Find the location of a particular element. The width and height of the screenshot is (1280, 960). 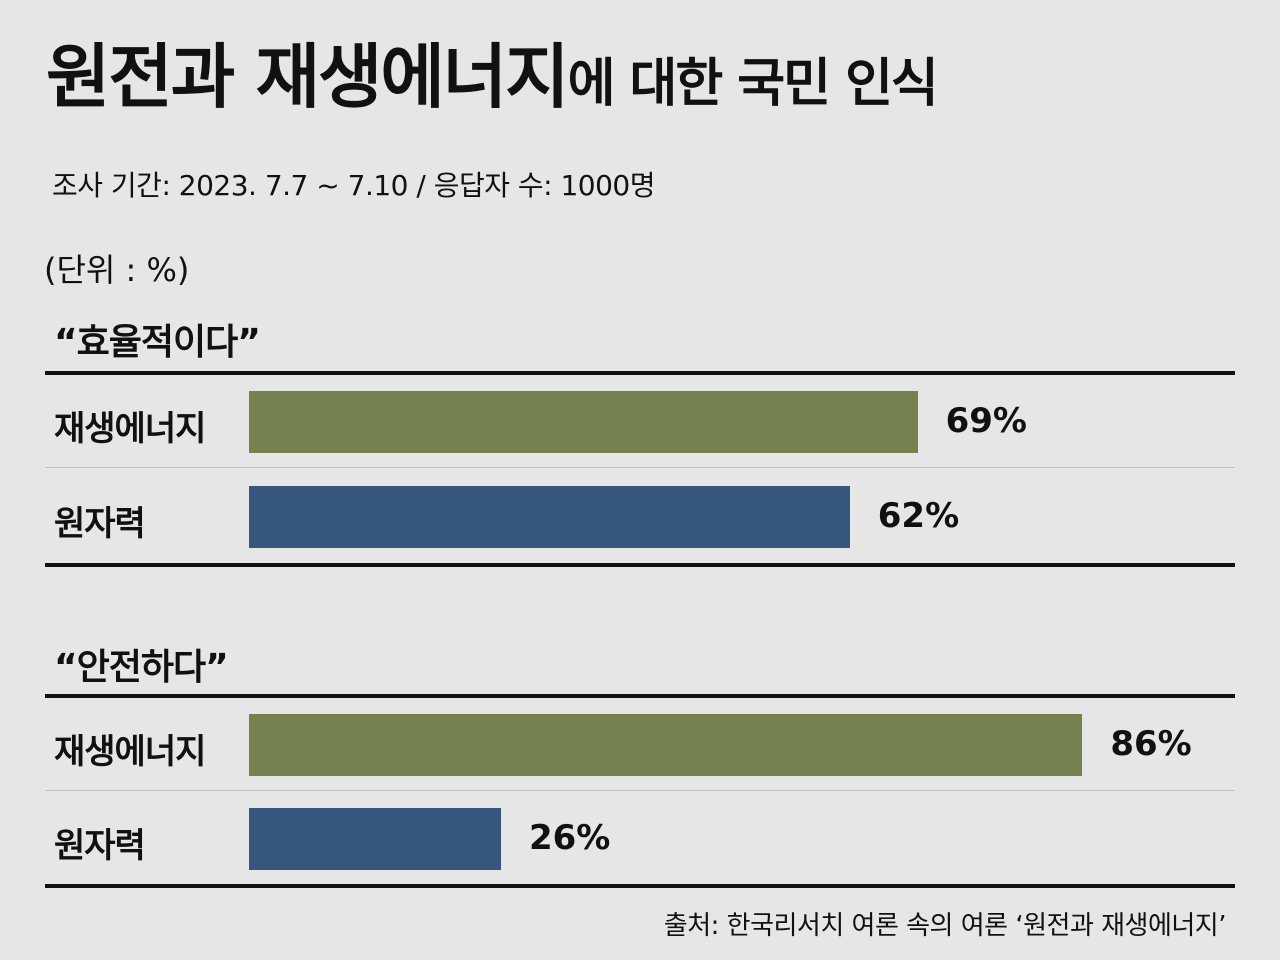

page-title-rest: 에 대한 국민 인식 is located at coordinates (753, 84).